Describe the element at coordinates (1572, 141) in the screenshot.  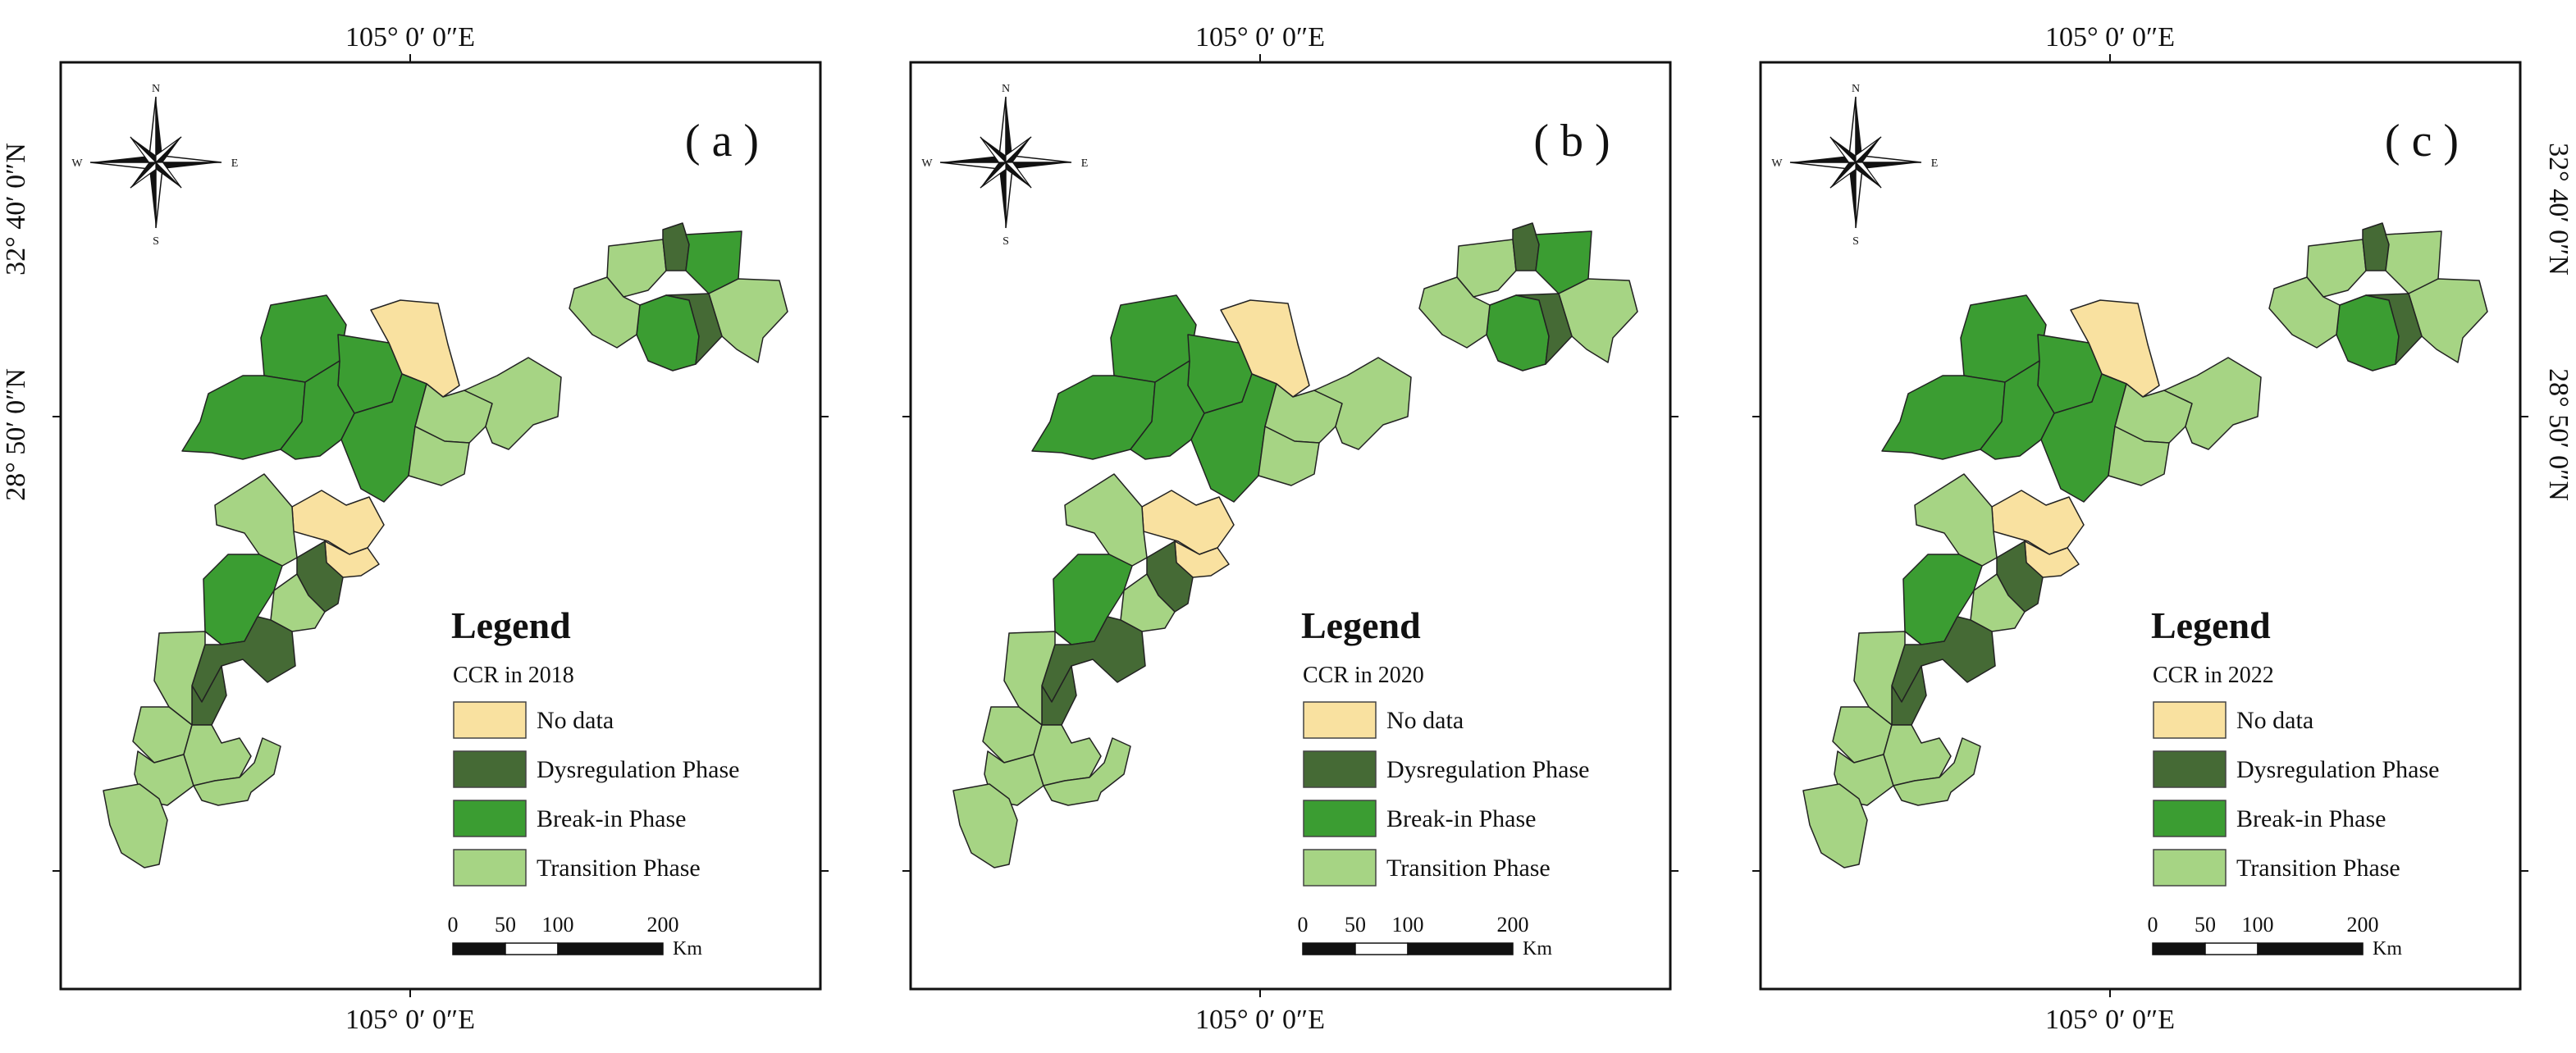
I see `panel-tag: ( b )` at that location.